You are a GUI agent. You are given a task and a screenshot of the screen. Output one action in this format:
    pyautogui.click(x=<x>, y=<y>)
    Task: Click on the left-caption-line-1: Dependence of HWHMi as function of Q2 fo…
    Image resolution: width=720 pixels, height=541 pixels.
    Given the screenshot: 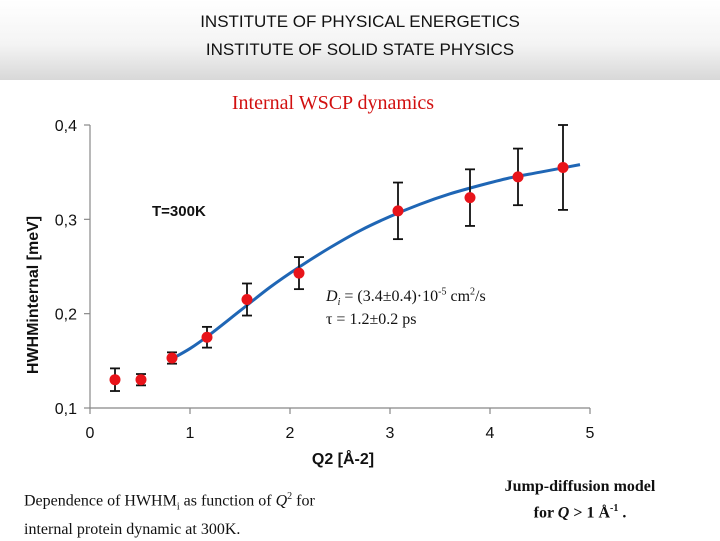 What is the action you would take?
    pyautogui.click(x=169, y=502)
    